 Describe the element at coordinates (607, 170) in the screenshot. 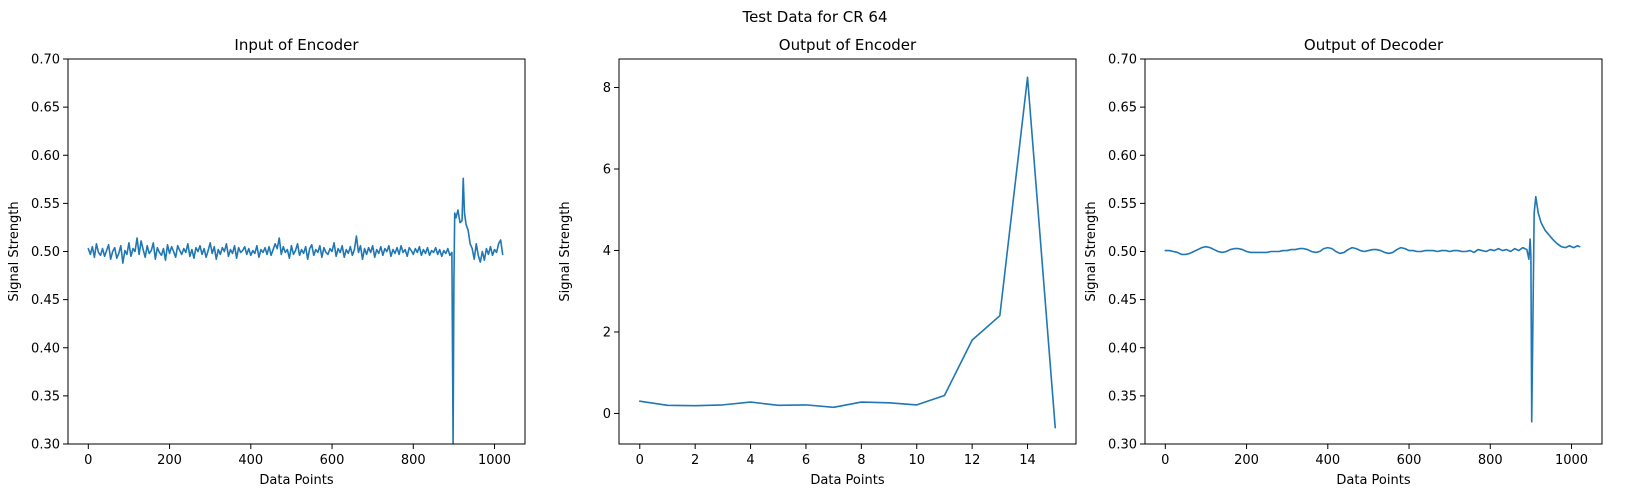

I see `y-tick-label: 6` at that location.